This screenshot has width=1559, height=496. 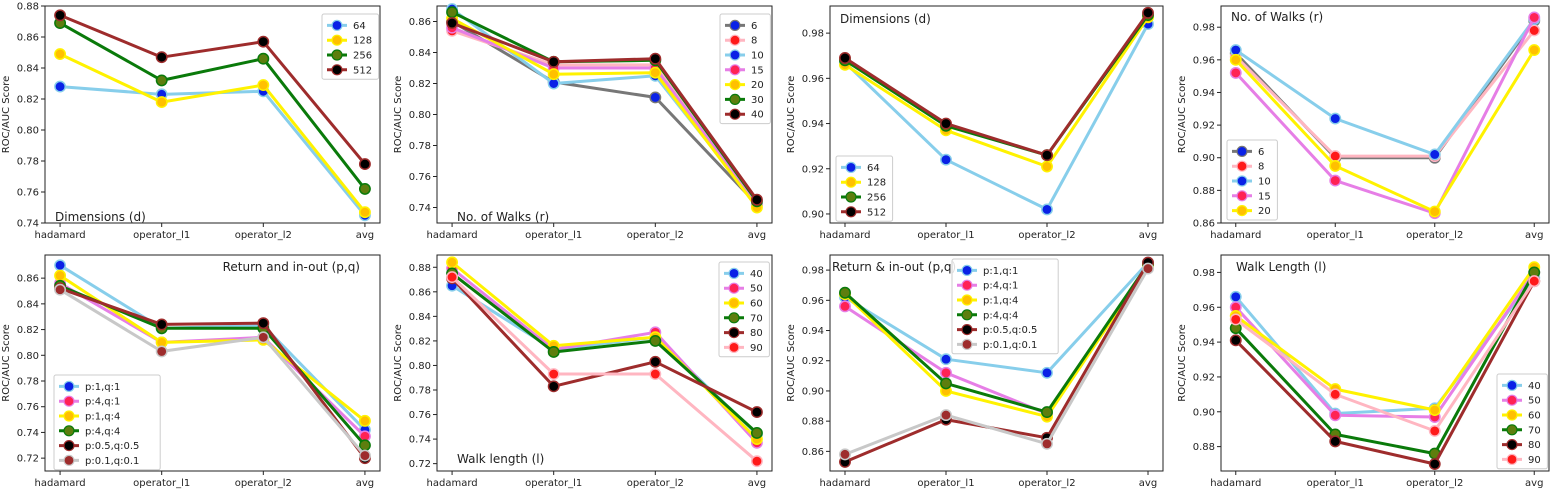 I want to click on chart-7-series-line-p:1,q:1, so click(x=996, y=318).